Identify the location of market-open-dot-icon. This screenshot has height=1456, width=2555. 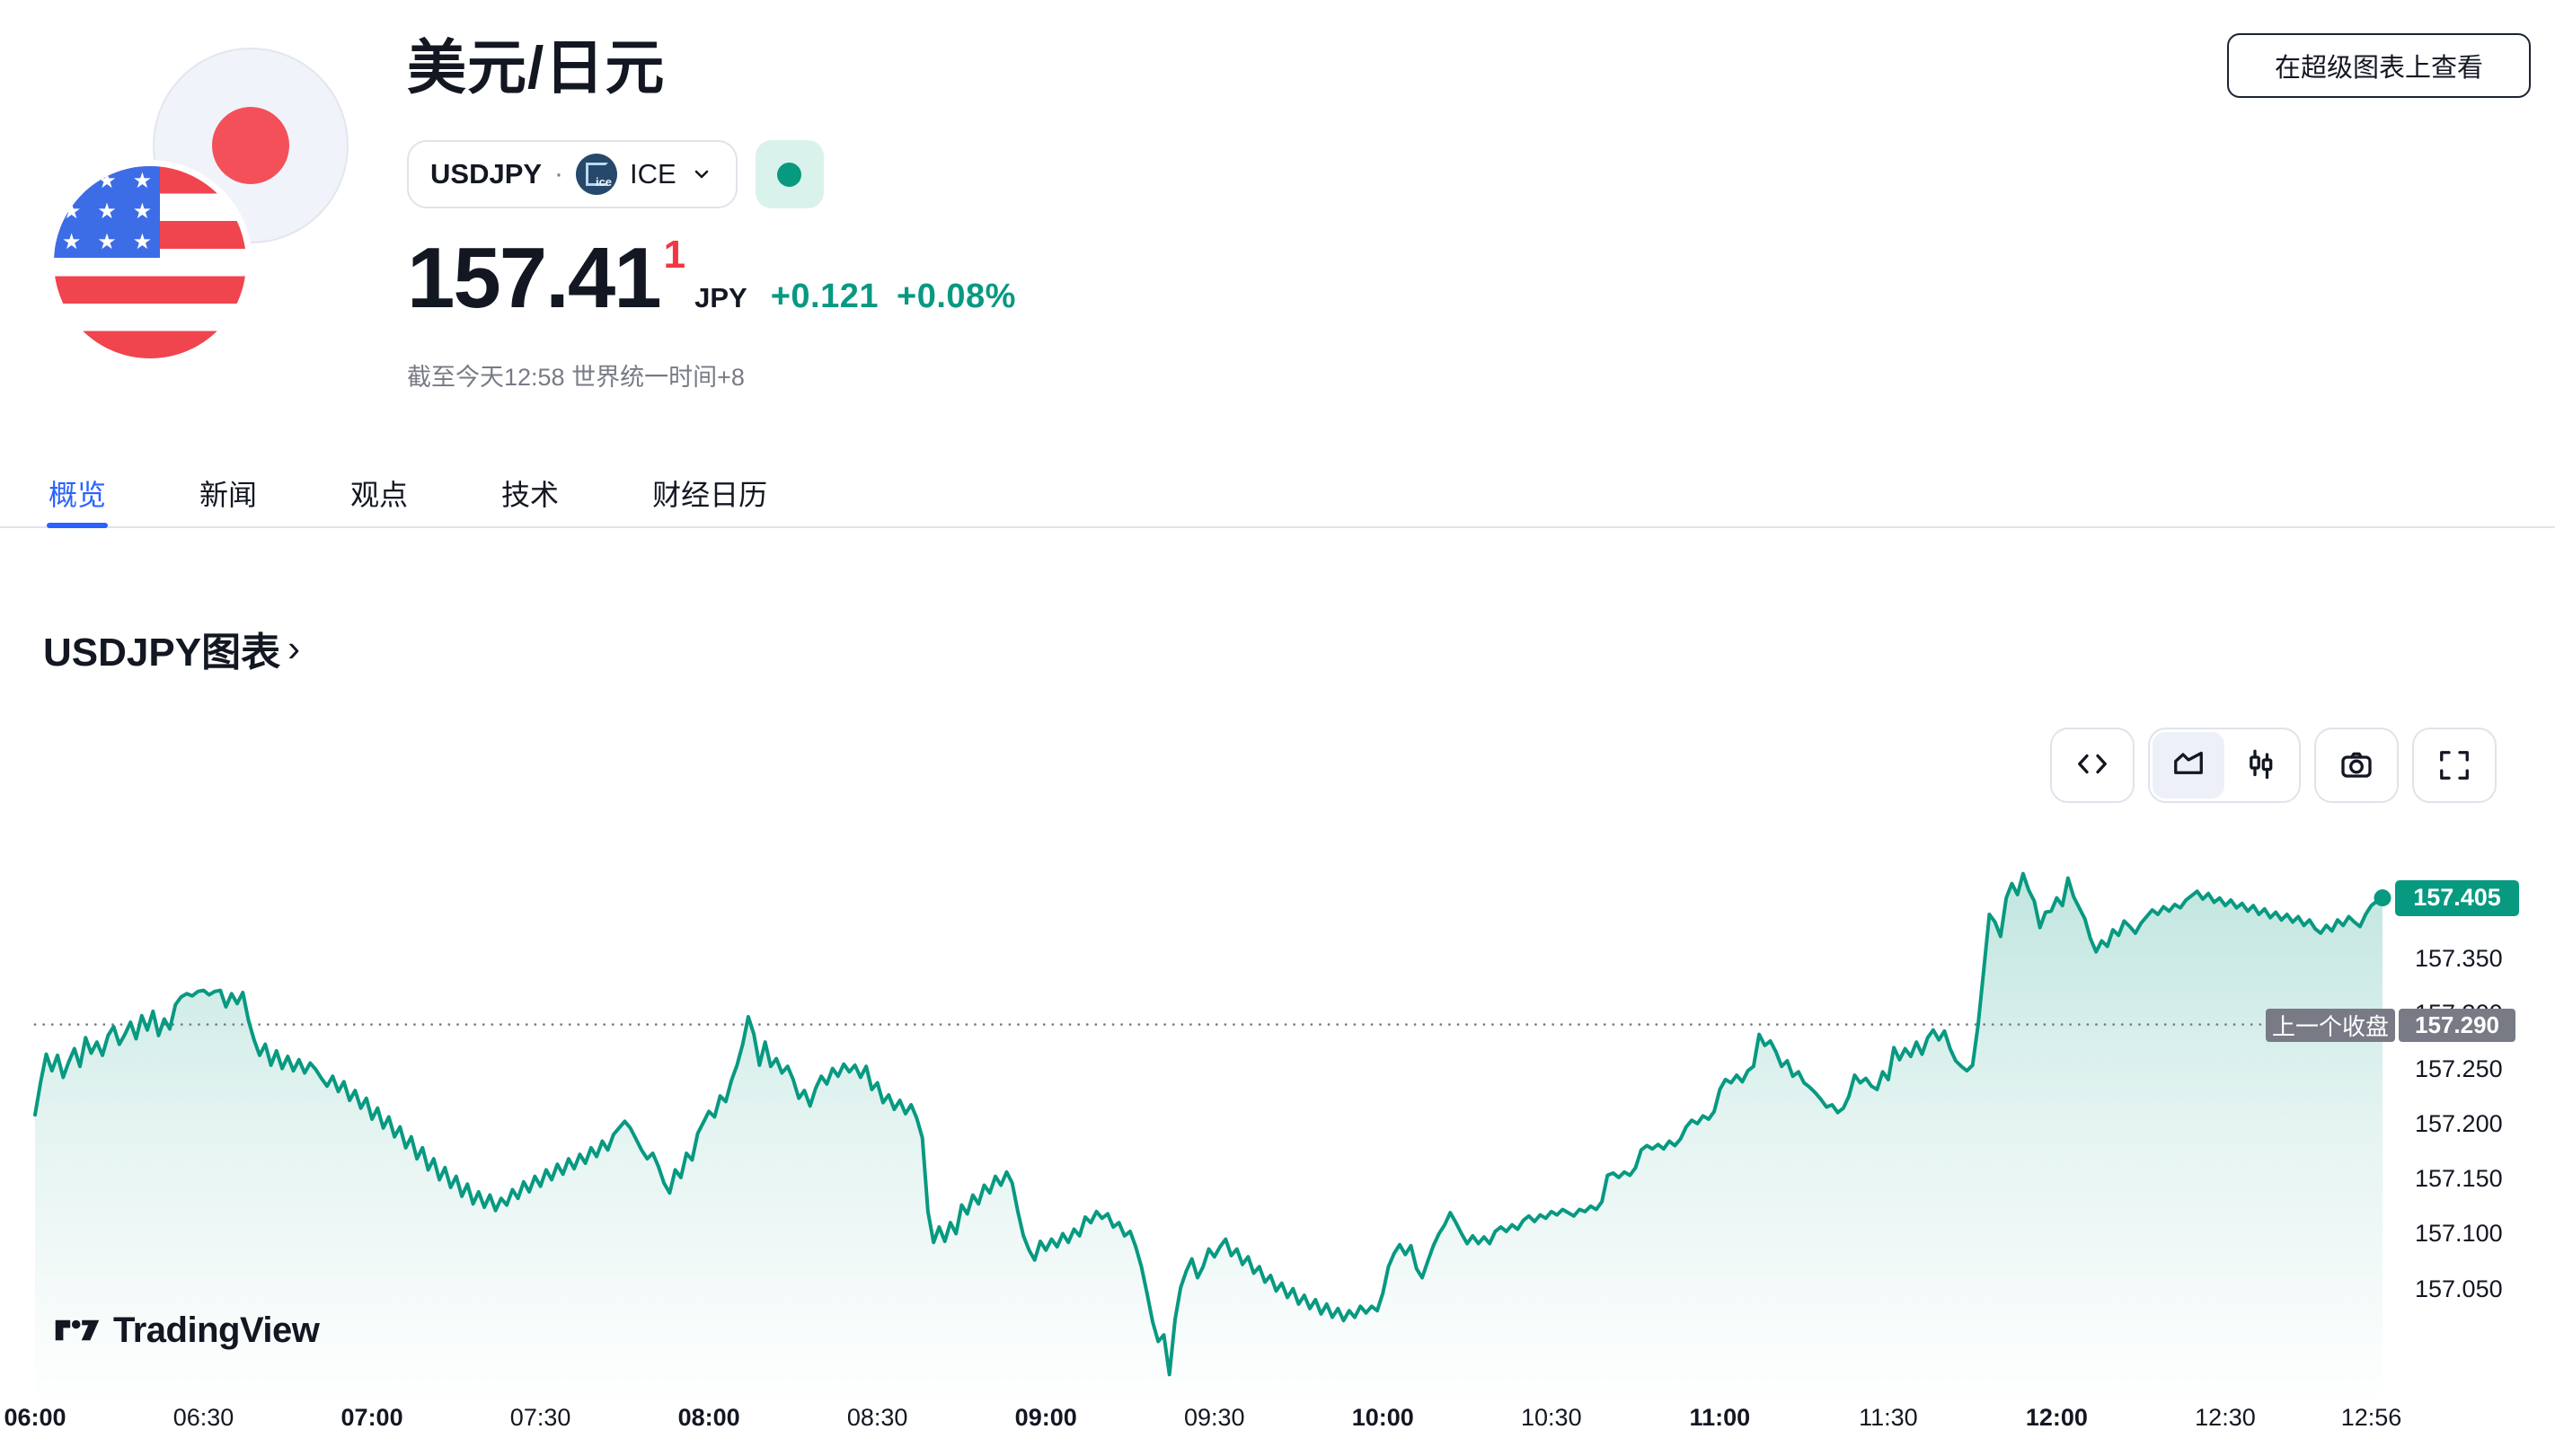
(789, 174).